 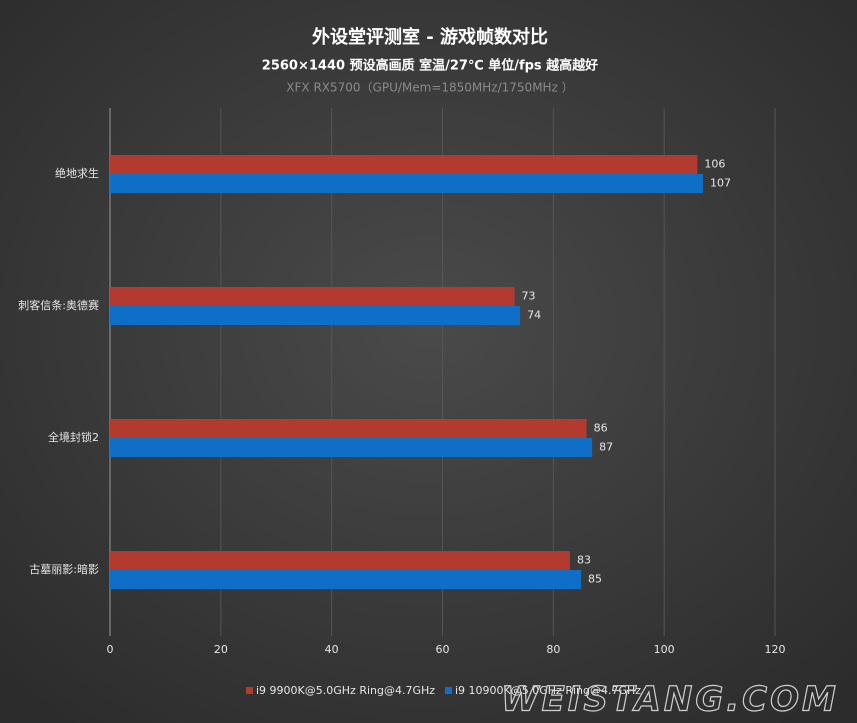 I want to click on legend-label: i9 9900K@5.0GHz Ring@4.7GHz, so click(x=345, y=690).